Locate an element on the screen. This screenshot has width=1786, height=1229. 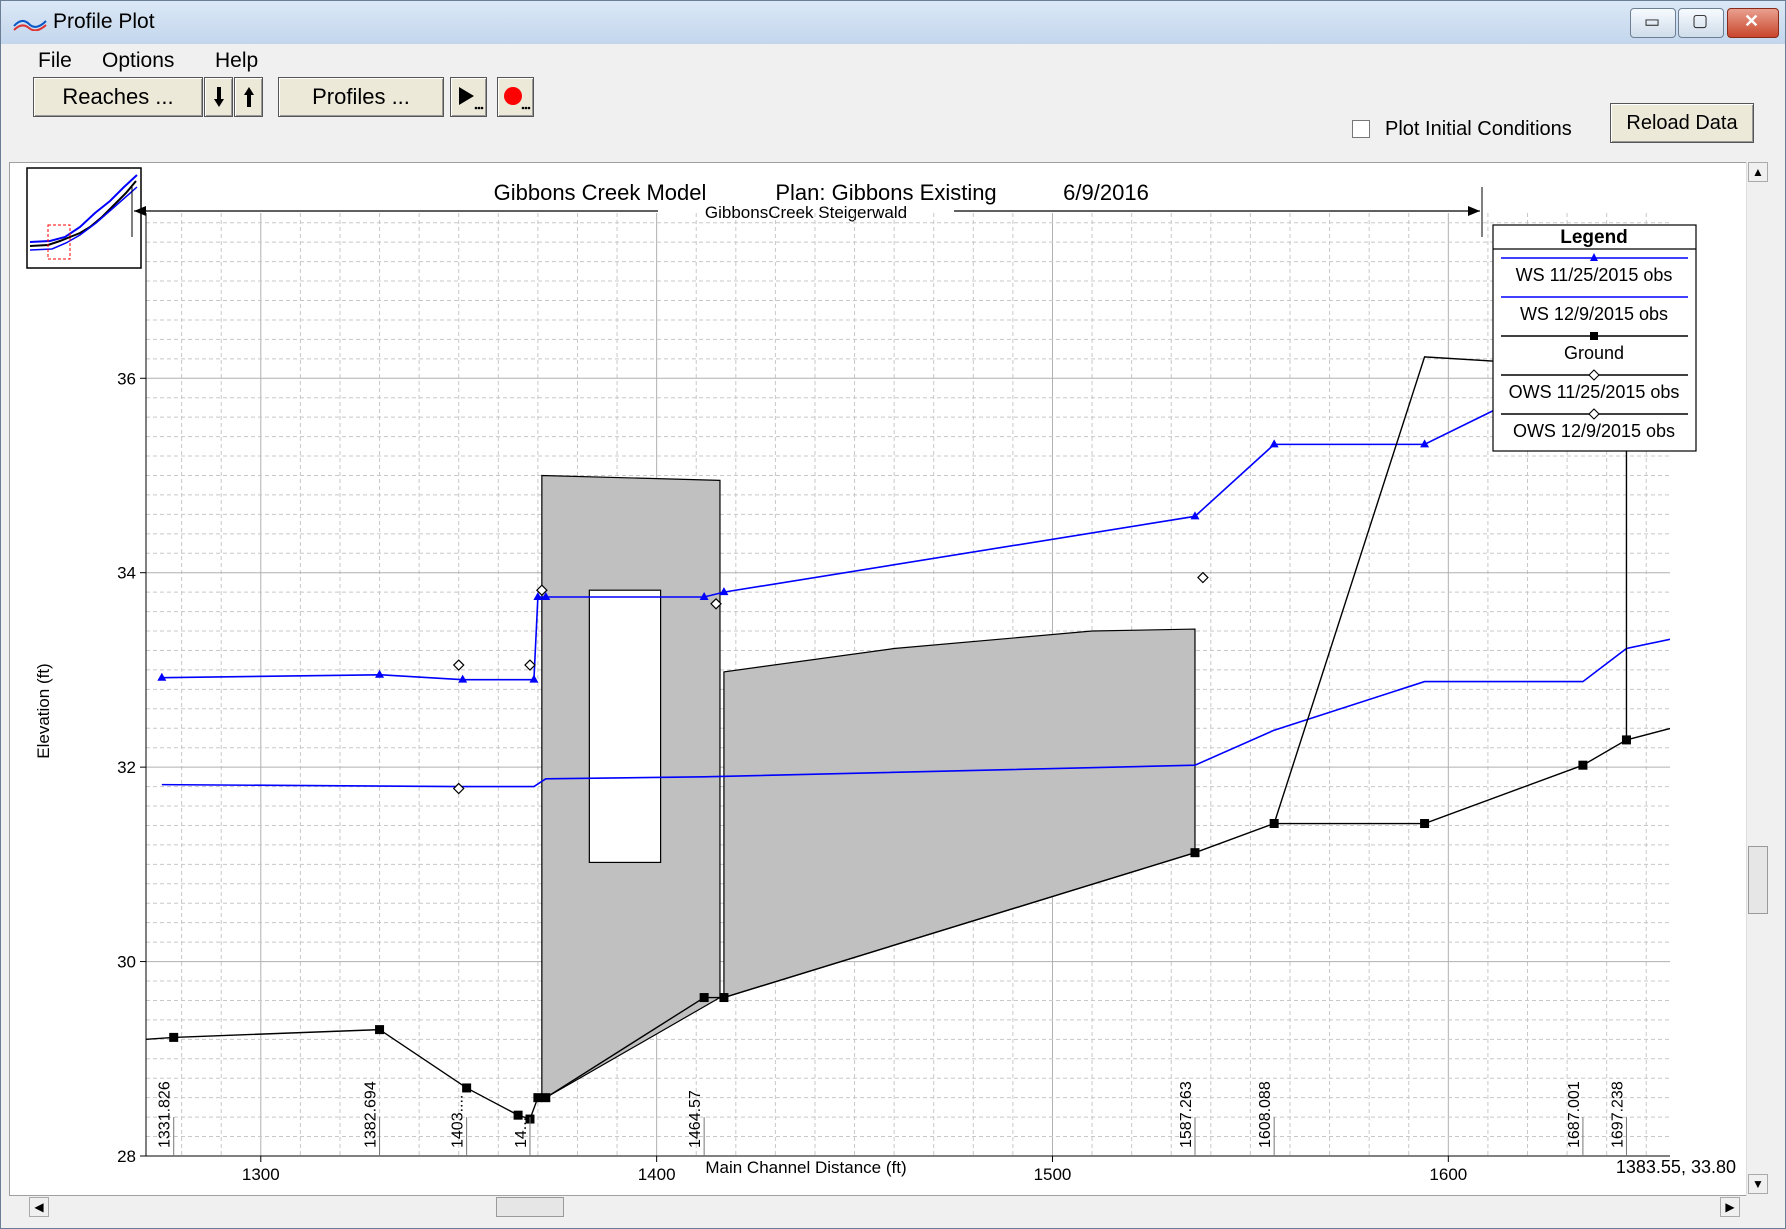
minimize-icon: ▭ is located at coordinates (1652, 21).